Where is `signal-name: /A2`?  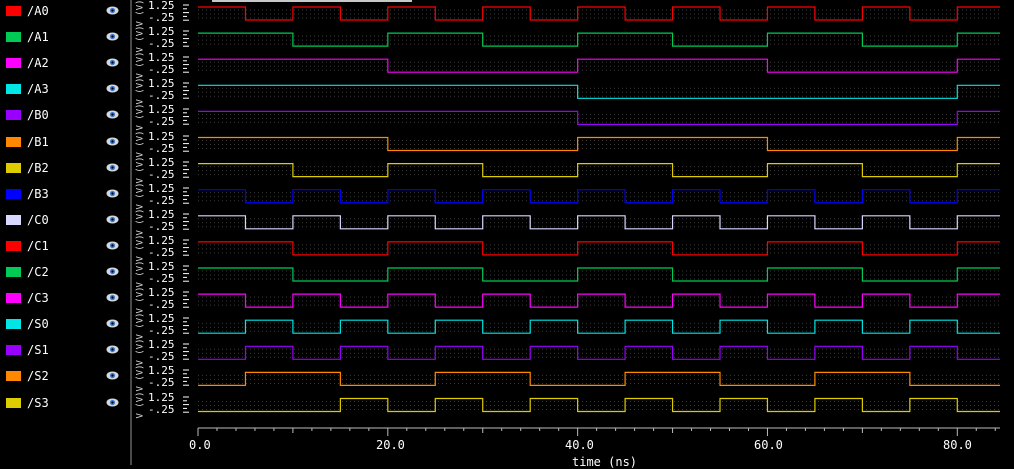
signal-name: /A2 is located at coordinates (38, 63).